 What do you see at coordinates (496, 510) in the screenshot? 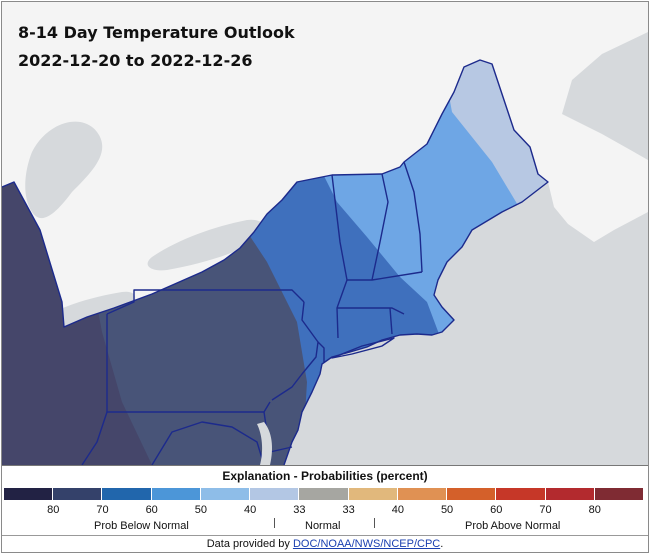
I see `legend-tick-9: 60` at bounding box center [496, 510].